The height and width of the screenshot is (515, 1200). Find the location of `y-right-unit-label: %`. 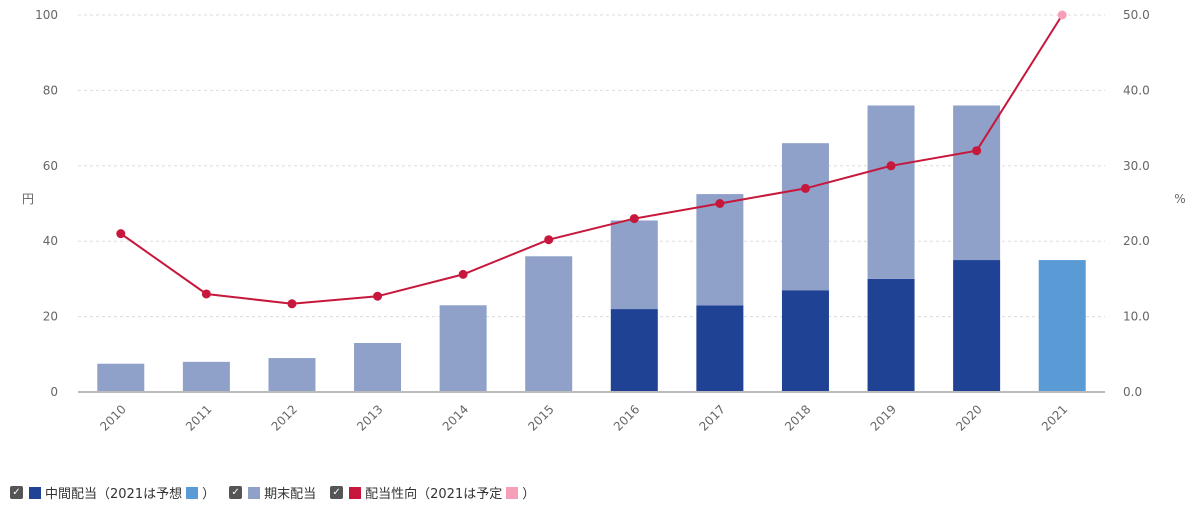

y-right-unit-label: % is located at coordinates (1179, 199).